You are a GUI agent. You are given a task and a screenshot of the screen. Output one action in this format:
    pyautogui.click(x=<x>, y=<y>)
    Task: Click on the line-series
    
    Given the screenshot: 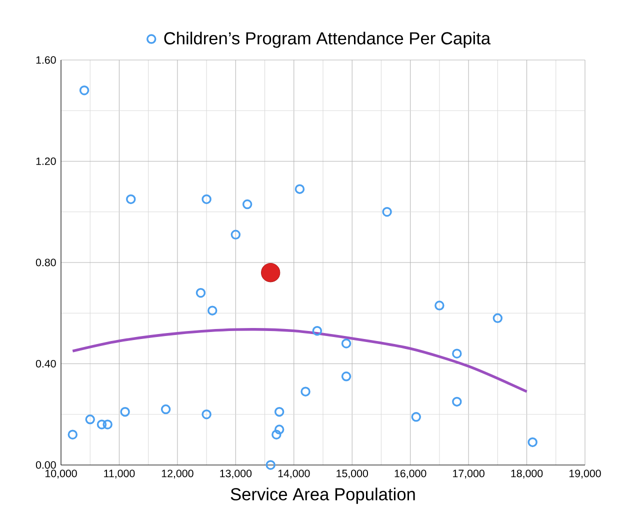 What is the action you would take?
    pyautogui.click(x=299, y=360)
    